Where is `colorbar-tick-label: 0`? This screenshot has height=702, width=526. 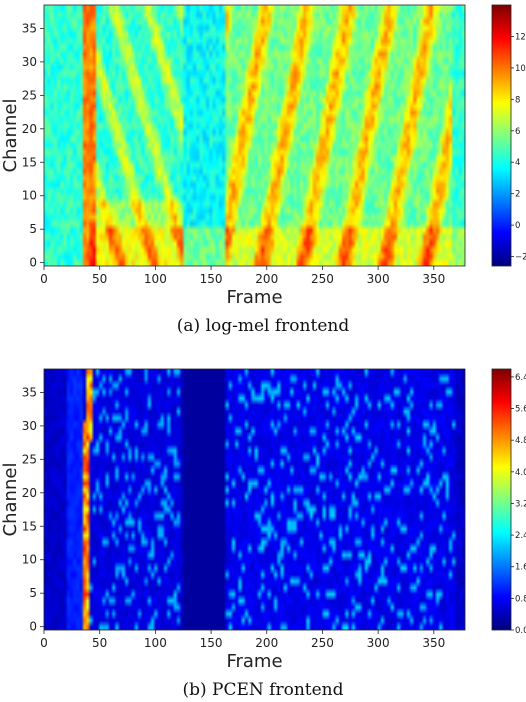
colorbar-tick-label: 0 is located at coordinates (517, 226).